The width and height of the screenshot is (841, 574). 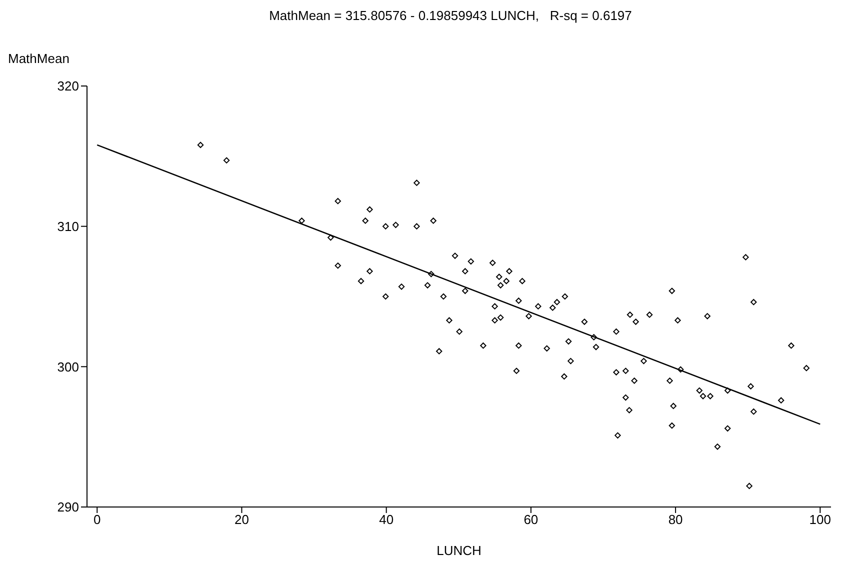 What do you see at coordinates (675, 520) in the screenshot?
I see `x-tick-label: 80` at bounding box center [675, 520].